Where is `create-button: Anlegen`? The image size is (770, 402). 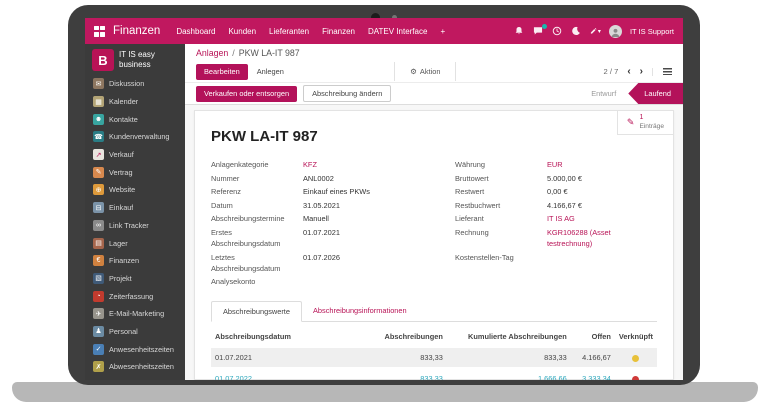
create-button: Anlegen is located at coordinates (270, 72).